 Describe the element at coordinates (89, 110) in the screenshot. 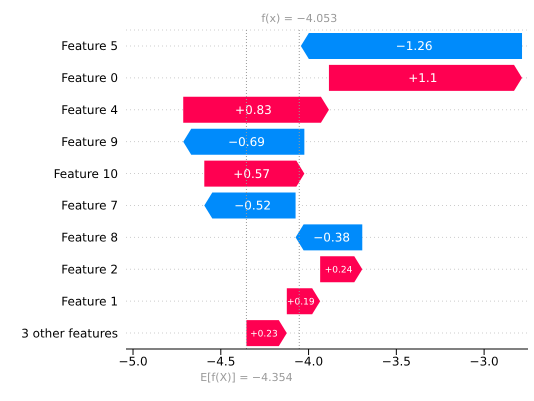

I see `y-tick-label: Feature 4` at that location.